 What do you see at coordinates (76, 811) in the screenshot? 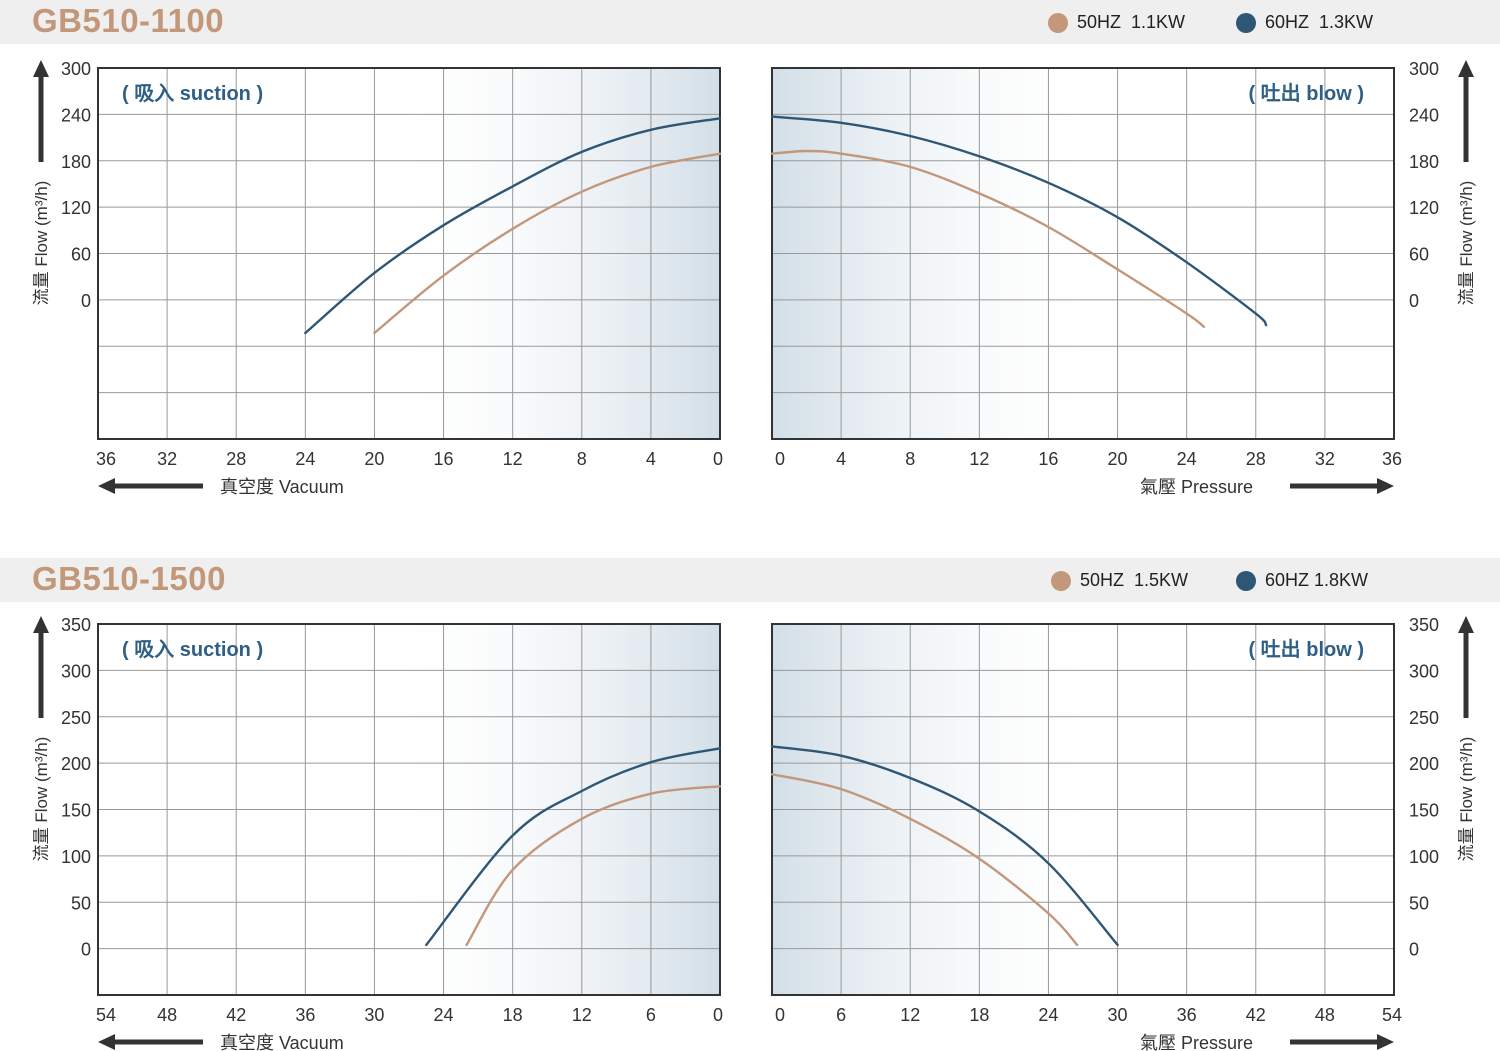
I see `y-tick-label-left: 150` at bounding box center [76, 811].